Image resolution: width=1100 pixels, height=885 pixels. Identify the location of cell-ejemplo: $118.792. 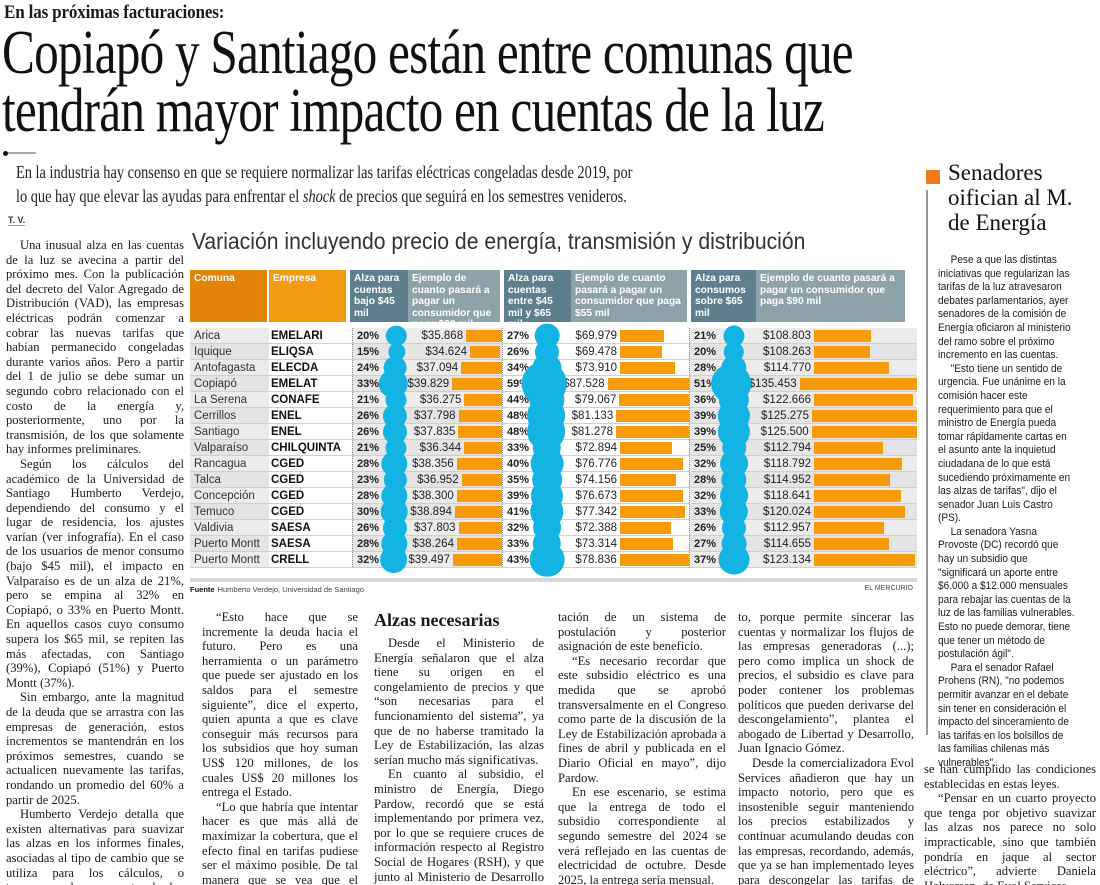
(787, 463).